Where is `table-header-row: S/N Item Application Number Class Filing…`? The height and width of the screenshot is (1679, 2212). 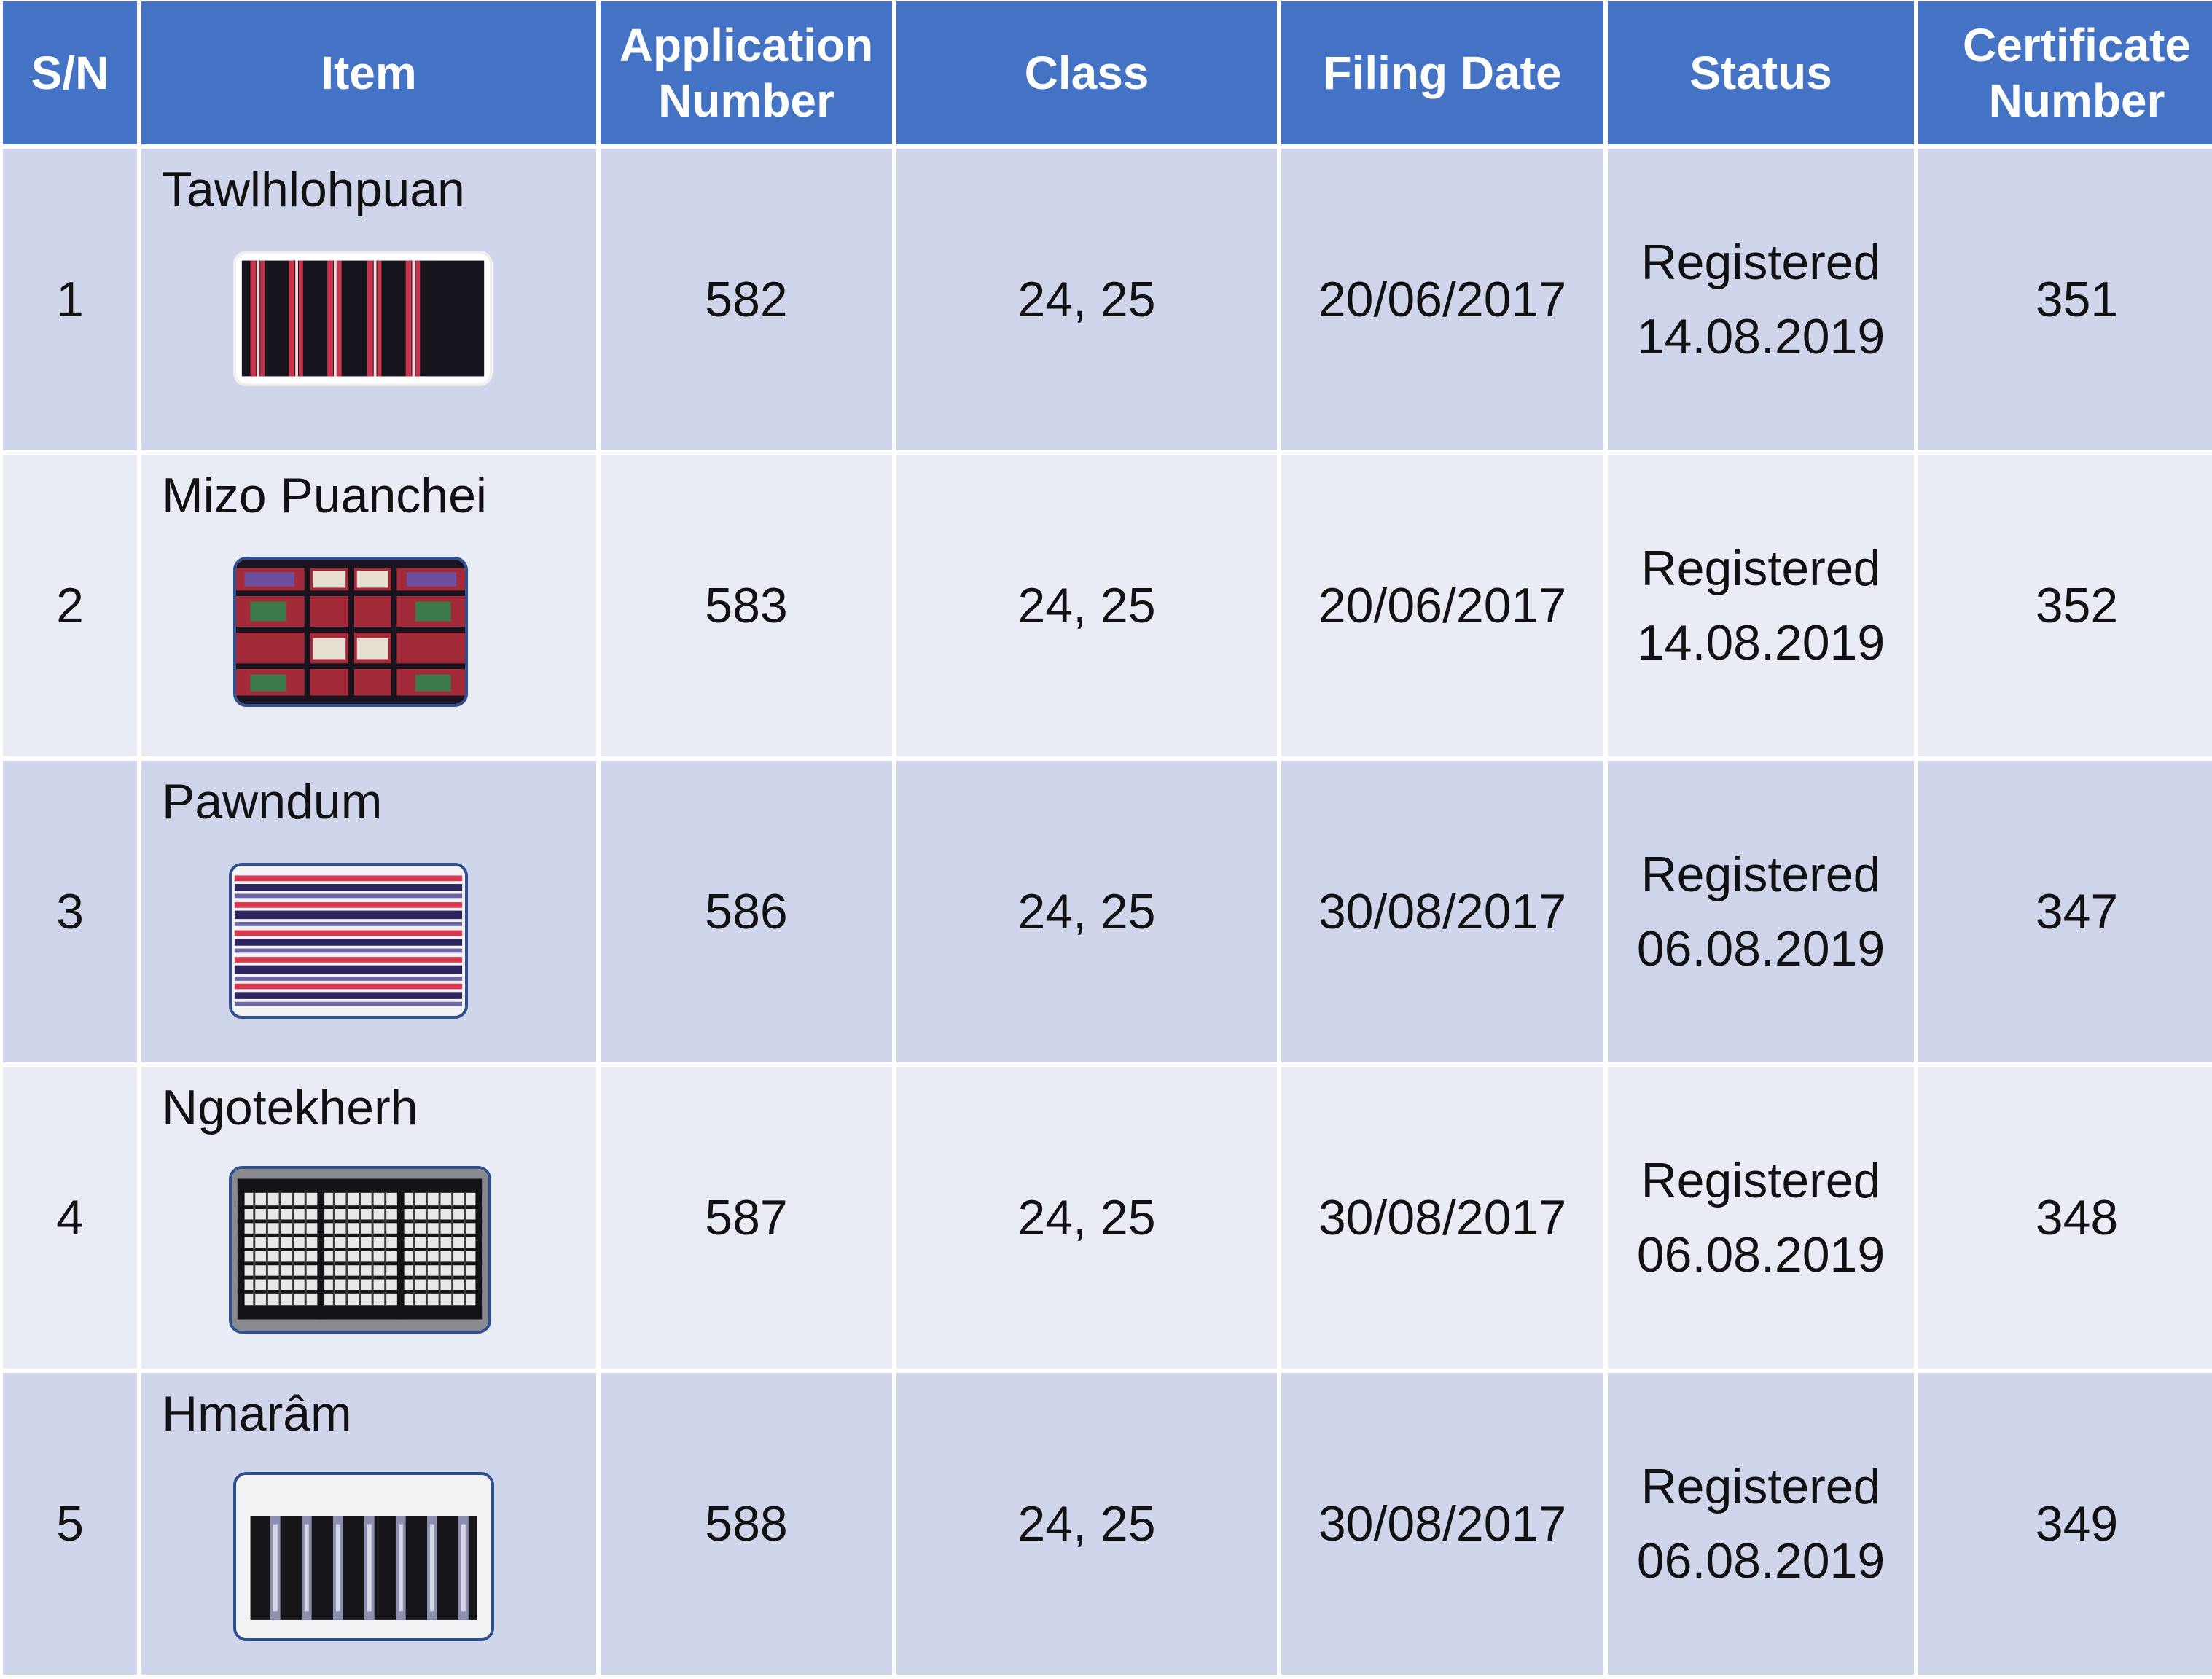 table-header-row: S/N Item Application Number Class Filing… is located at coordinates (1108, 72).